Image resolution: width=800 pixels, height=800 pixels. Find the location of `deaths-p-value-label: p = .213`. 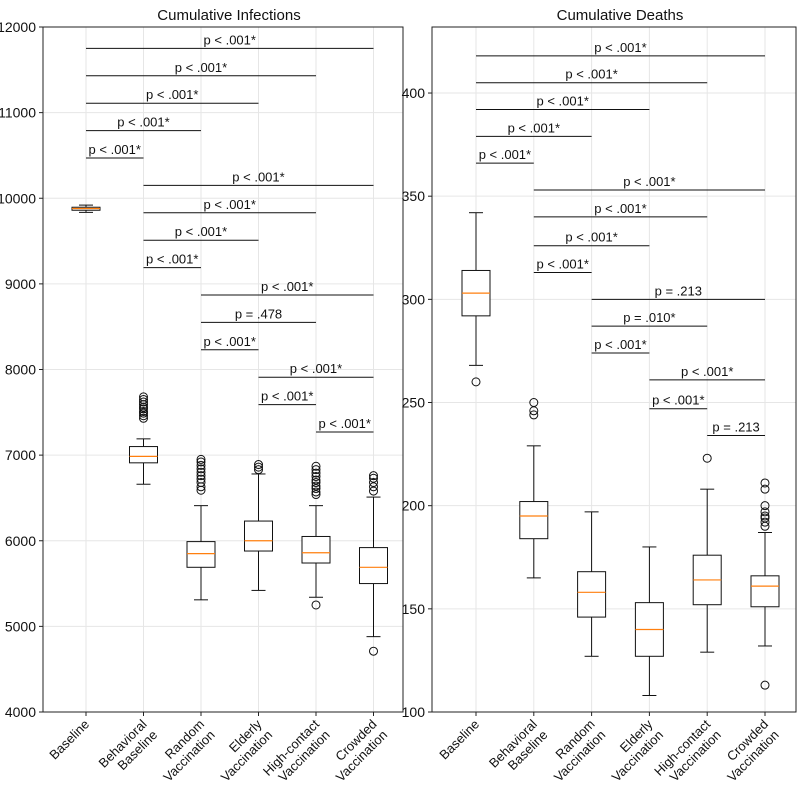

deaths-p-value-label: p = .213 is located at coordinates (678, 290).